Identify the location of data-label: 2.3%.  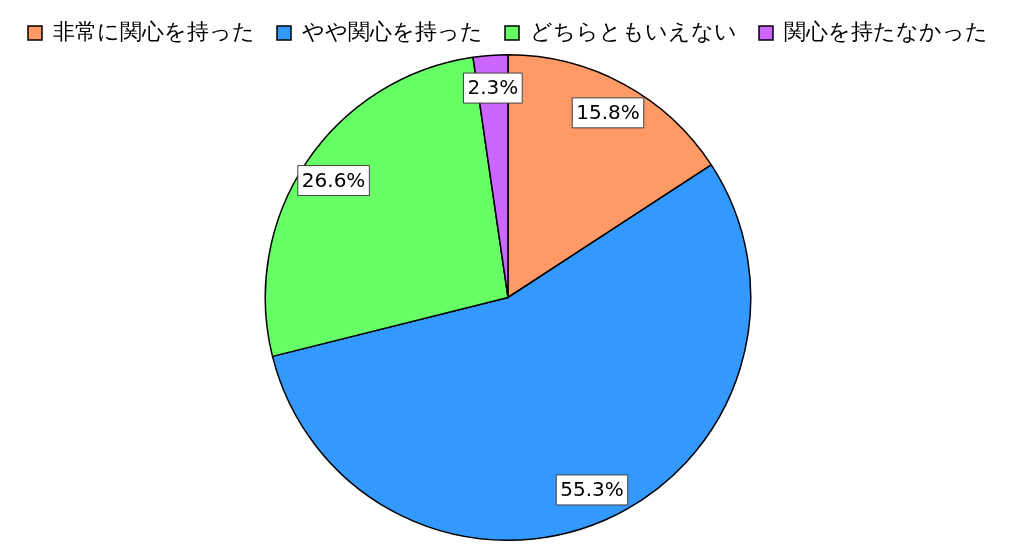
(493, 87).